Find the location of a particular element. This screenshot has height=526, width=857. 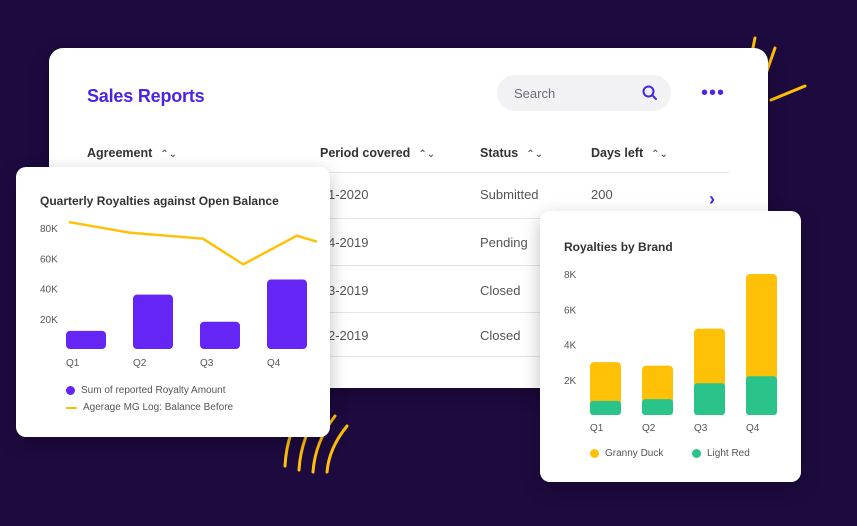

table-cell-period: 1-2020 is located at coordinates (348, 194).